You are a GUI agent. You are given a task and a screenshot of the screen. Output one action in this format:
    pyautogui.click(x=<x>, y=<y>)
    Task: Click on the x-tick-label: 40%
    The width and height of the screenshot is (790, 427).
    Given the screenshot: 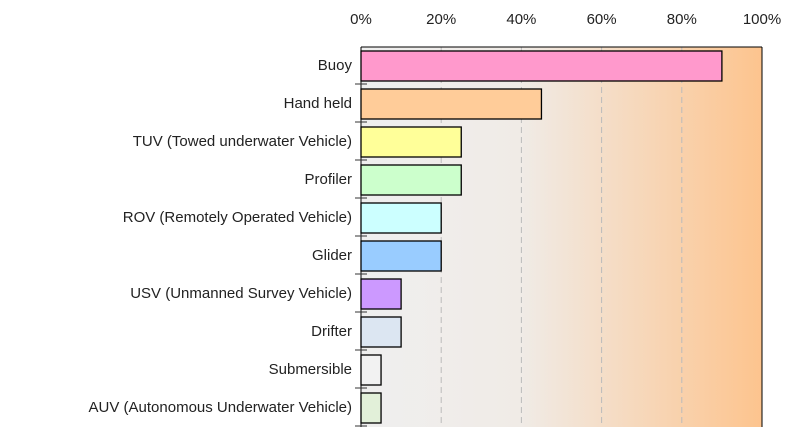 What is the action you would take?
    pyautogui.click(x=521, y=19)
    